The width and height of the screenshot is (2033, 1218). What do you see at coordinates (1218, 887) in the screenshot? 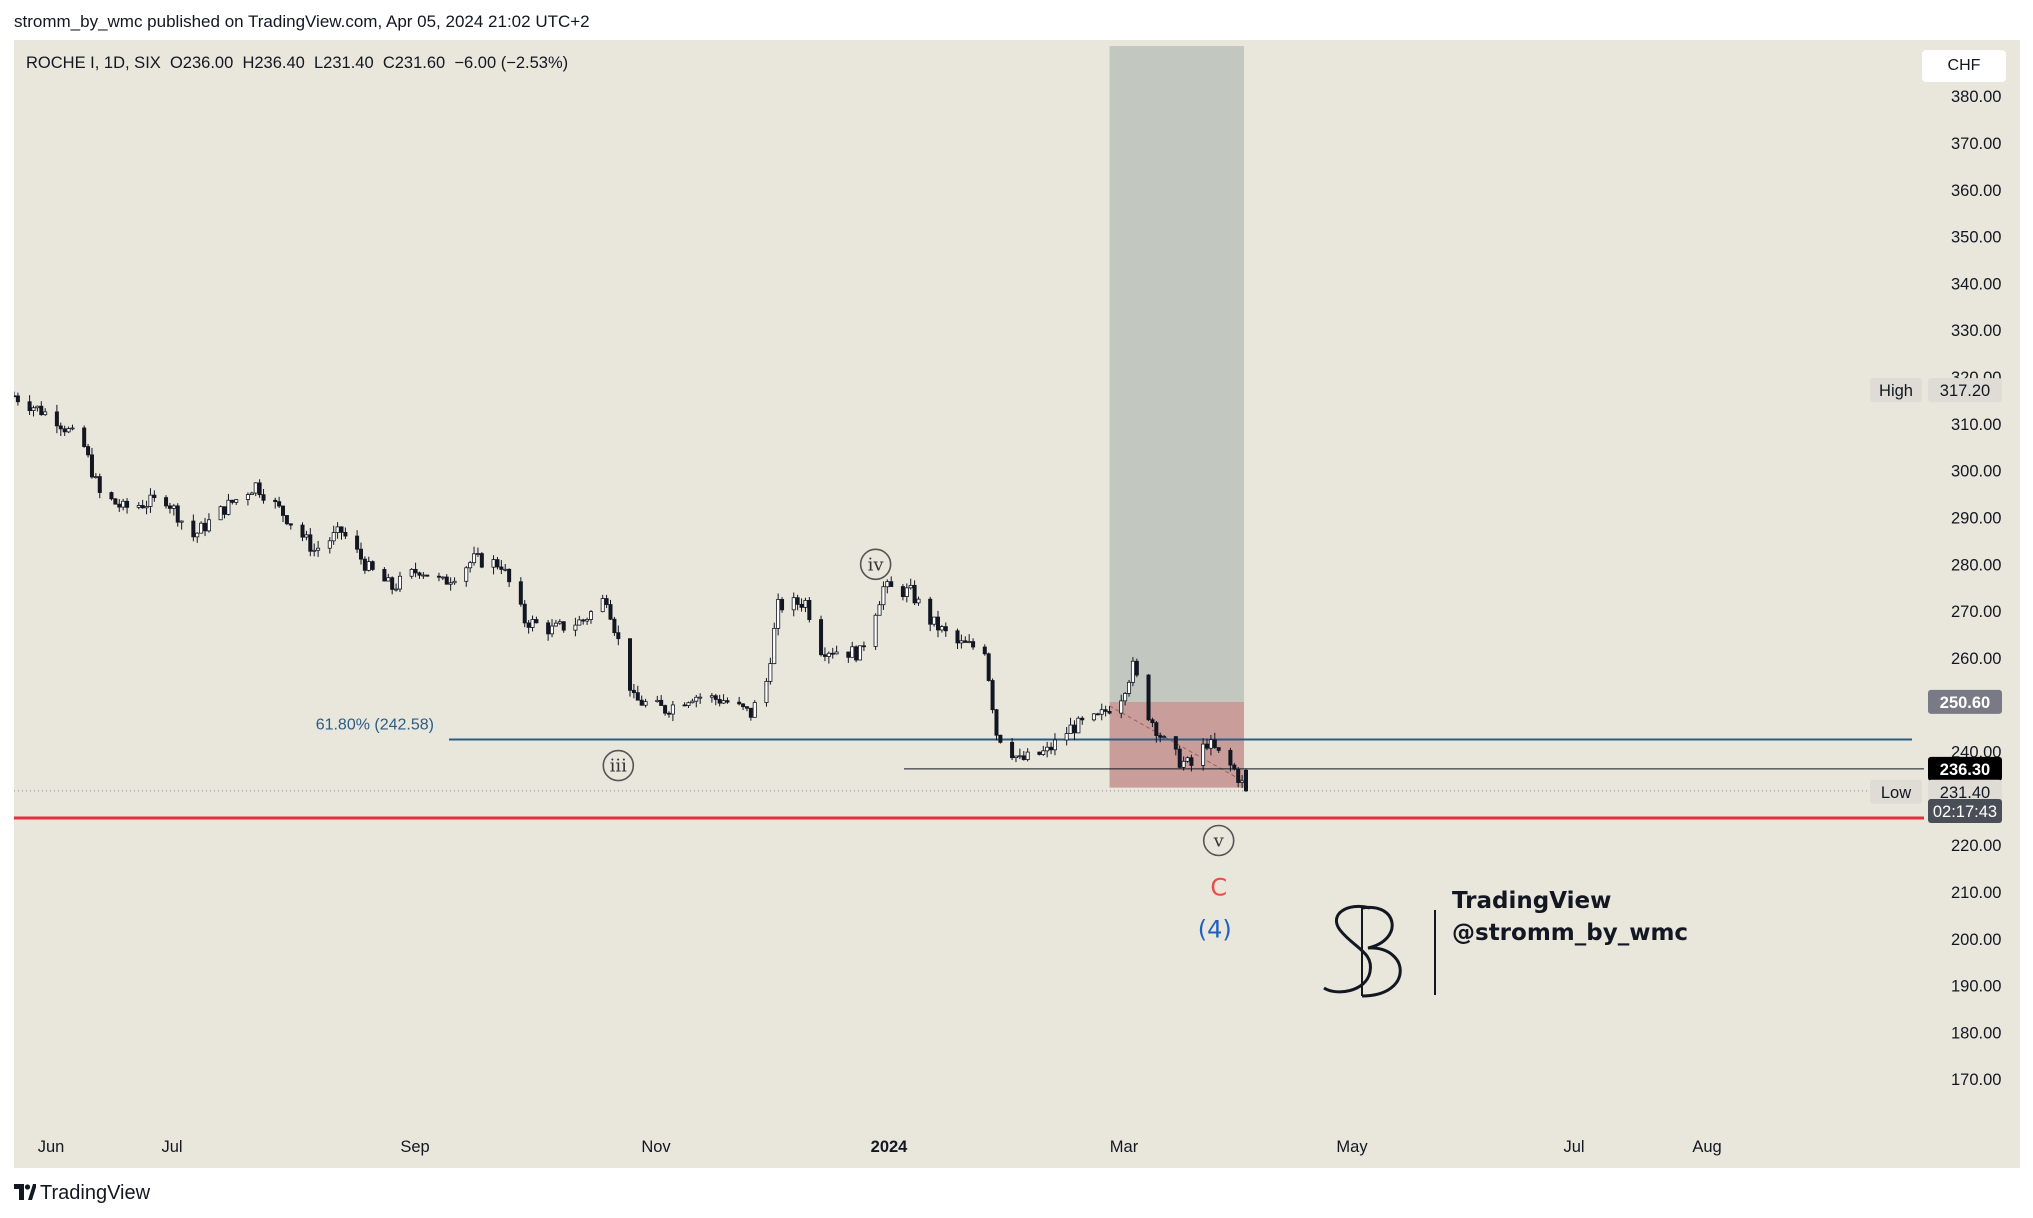
I see `wave-c-label: C` at bounding box center [1218, 887].